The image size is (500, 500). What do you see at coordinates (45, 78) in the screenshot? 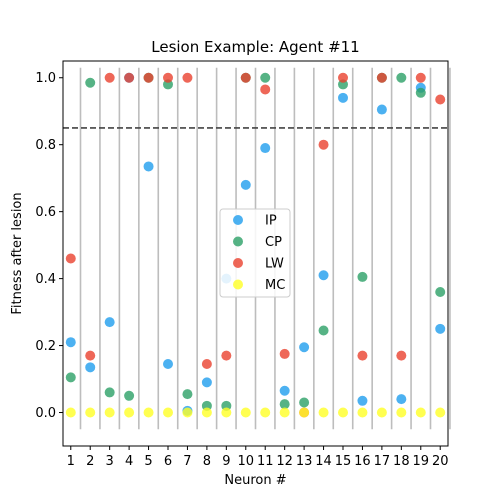
I see `y-tick-label: 1.0` at bounding box center [45, 78].